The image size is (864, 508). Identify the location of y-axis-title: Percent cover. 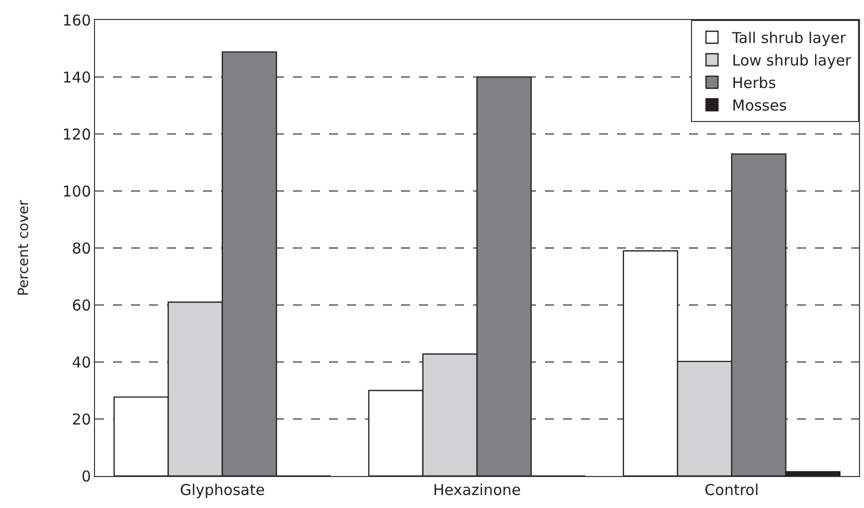
(24, 248).